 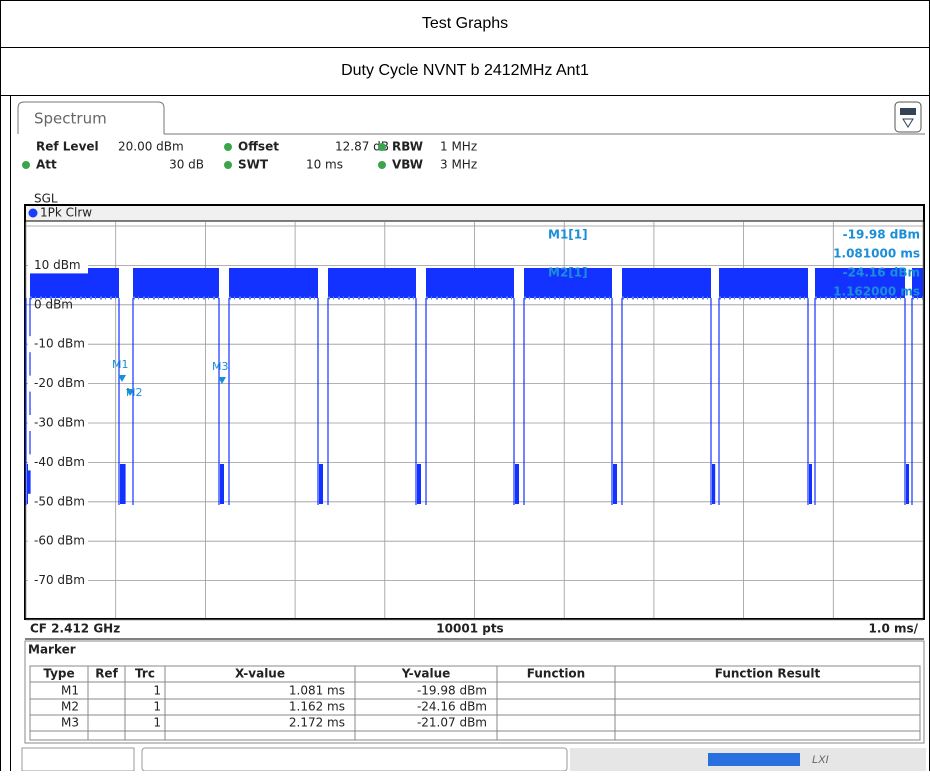 I want to click on cell-y: -21.07 dBm, so click(x=452, y=723).